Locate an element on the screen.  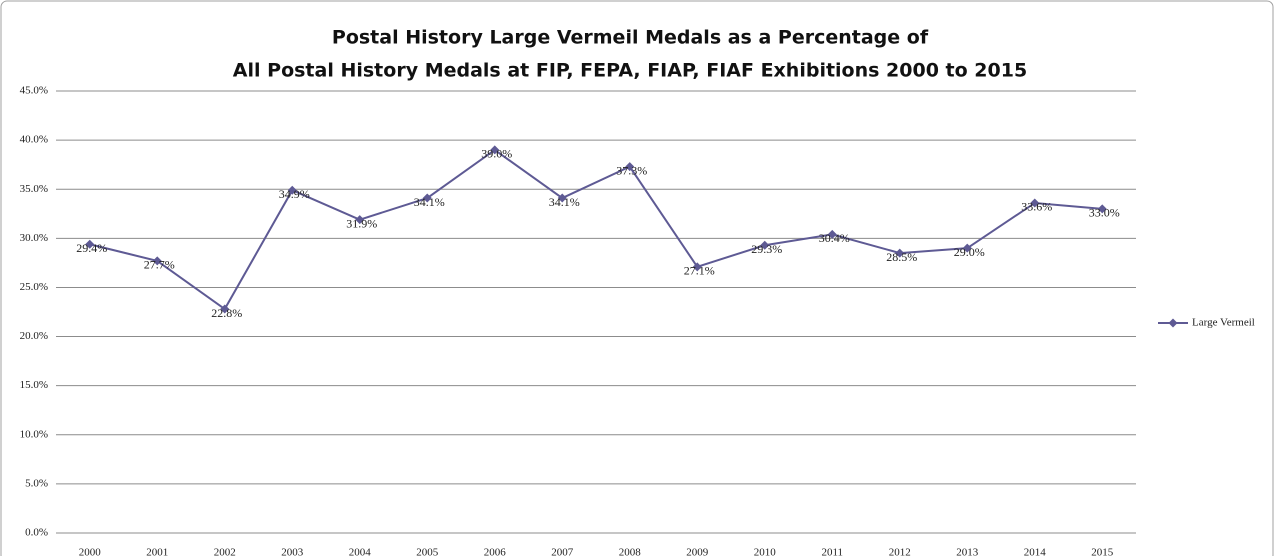
x-tick-label: 2015 is located at coordinates (1102, 551).